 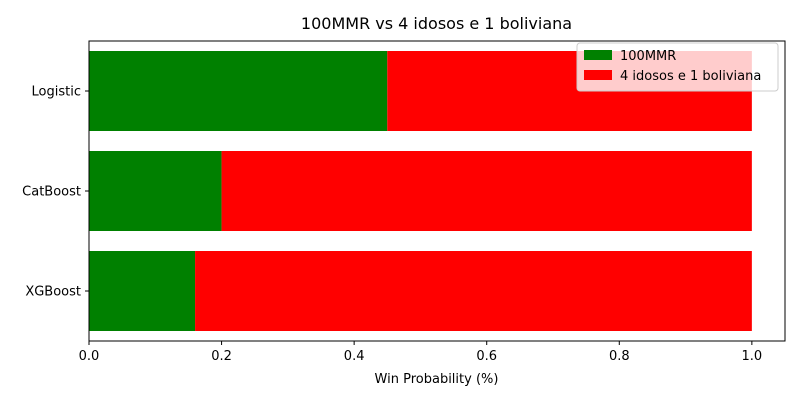 What do you see at coordinates (89, 356) in the screenshot?
I see `x-tick-label: 0.0` at bounding box center [89, 356].